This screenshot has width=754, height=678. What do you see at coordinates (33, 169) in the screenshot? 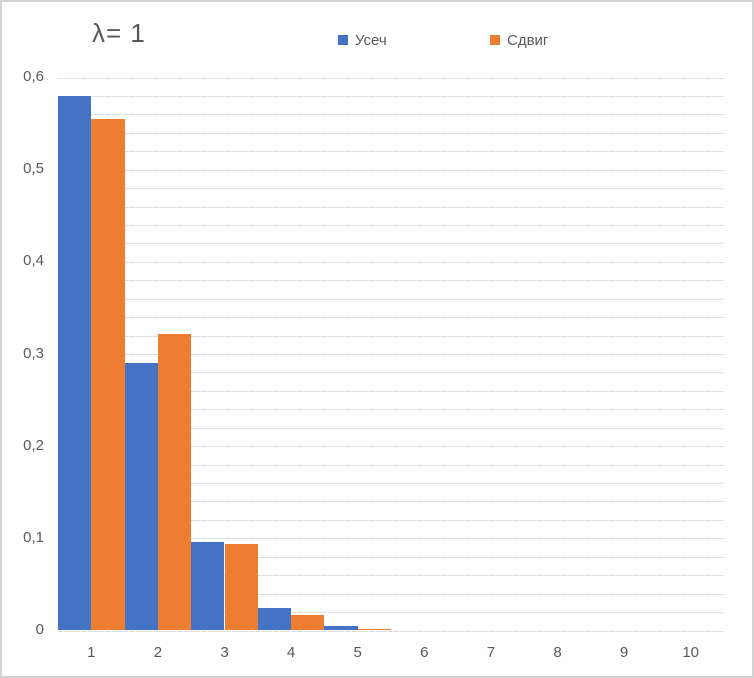
I see `y-axis-tick-label: 0,5` at bounding box center [33, 169].